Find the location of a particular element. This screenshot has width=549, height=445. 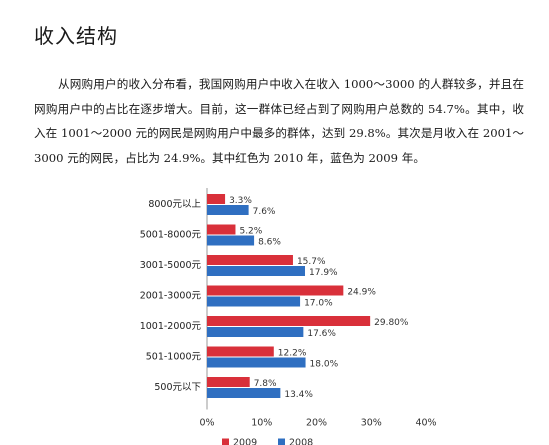

legend-label: 2009 is located at coordinates (245, 441).